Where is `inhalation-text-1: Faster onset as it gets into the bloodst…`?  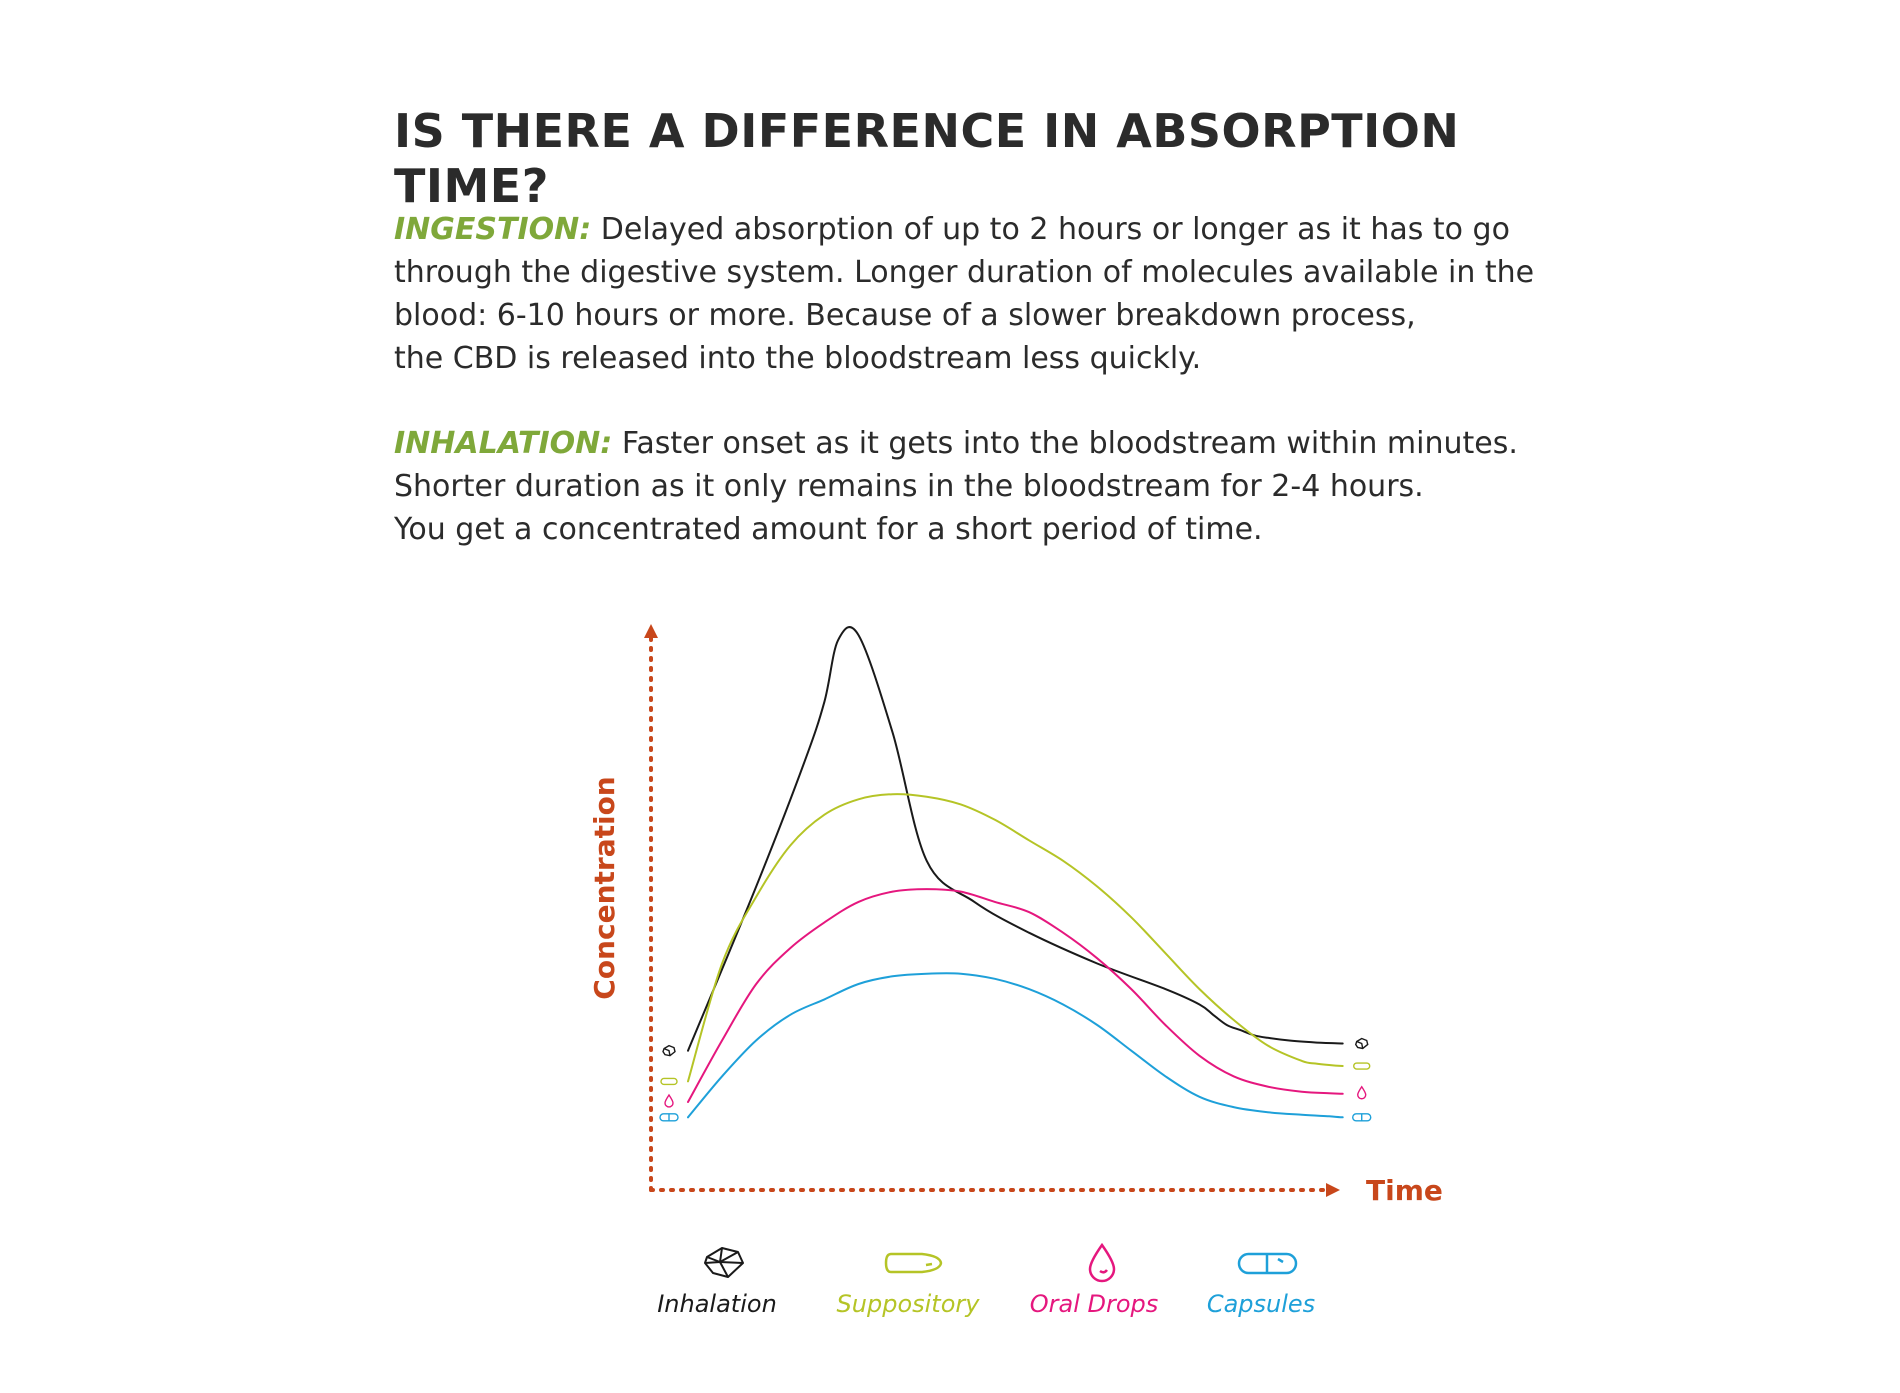
inhalation-text-1: Faster onset as it gets into the bloodst… is located at coordinates (1069, 443).